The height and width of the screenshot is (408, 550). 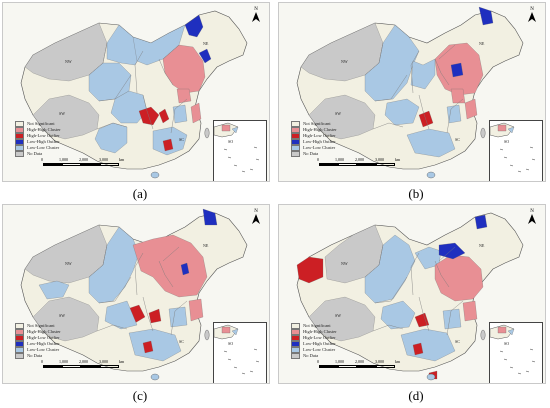 What do you see at coordinates (38, 326) in the screenshot?
I see `legend-item: Not Significant` at bounding box center [38, 326].